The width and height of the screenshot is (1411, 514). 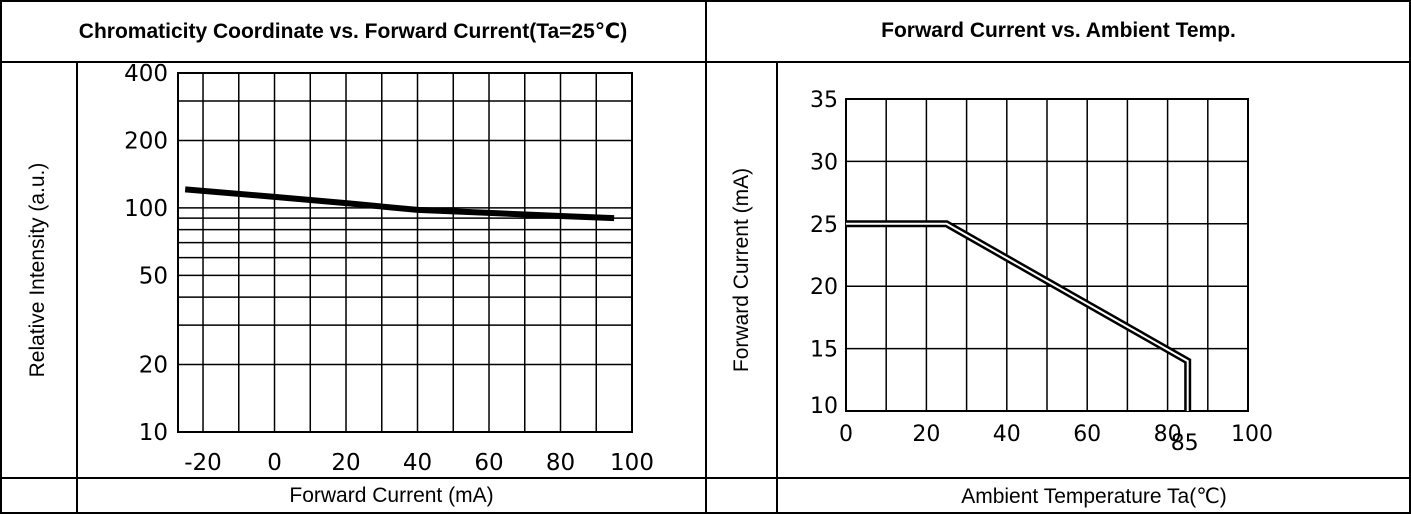 What do you see at coordinates (560, 463) in the screenshot?
I see `chart1-xtick-label: 80` at bounding box center [560, 463].